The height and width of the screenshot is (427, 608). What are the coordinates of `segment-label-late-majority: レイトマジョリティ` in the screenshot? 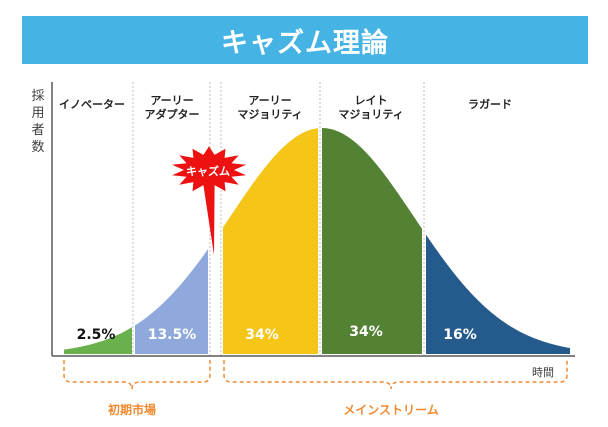 It's located at (370, 107).